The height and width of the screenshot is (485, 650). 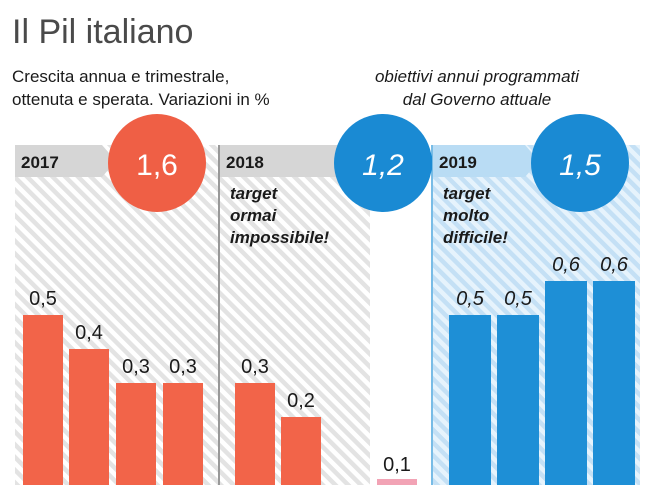 What do you see at coordinates (136, 434) in the screenshot?
I see `bar-2017-q3` at bounding box center [136, 434].